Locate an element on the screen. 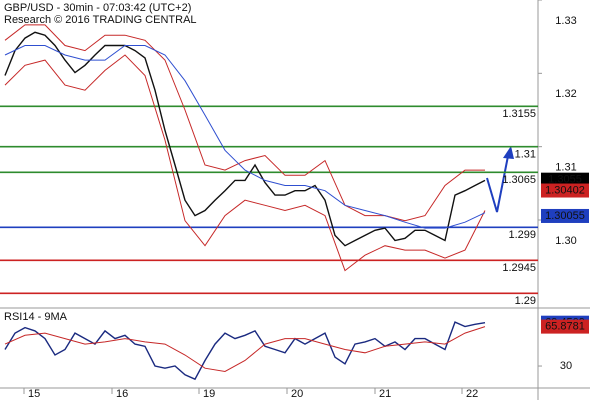  y-tick-label: 1.32 is located at coordinates (565, 94).